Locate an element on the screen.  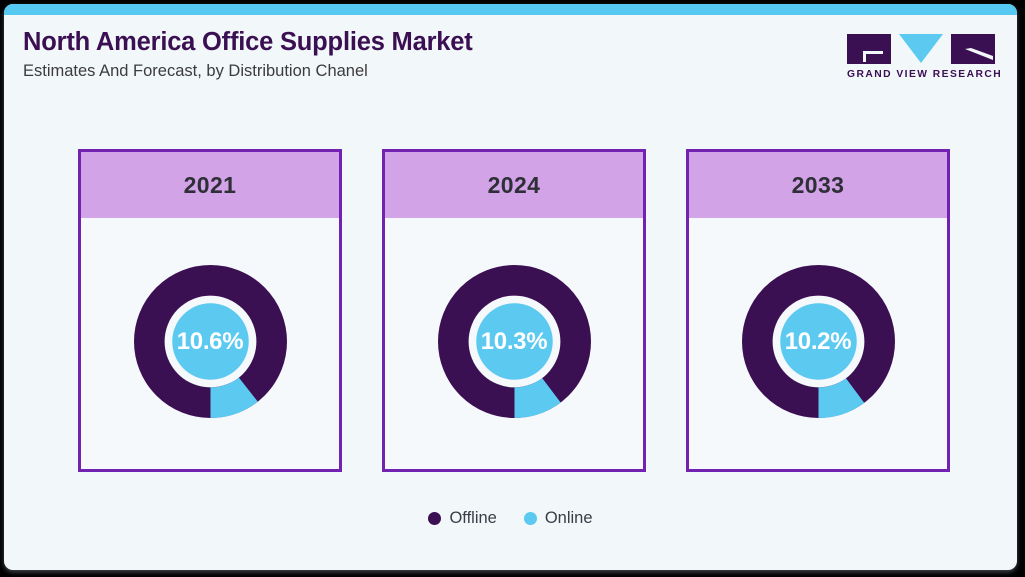
legend-label-online: Online is located at coordinates (568, 518).